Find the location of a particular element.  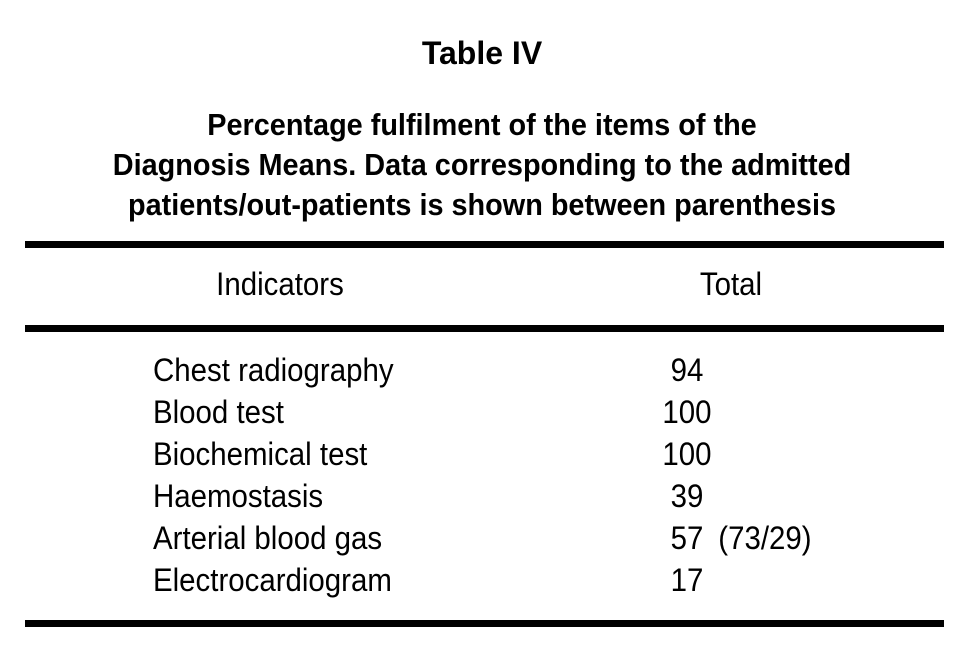

table-row: Blood test 100 is located at coordinates (482, 412).